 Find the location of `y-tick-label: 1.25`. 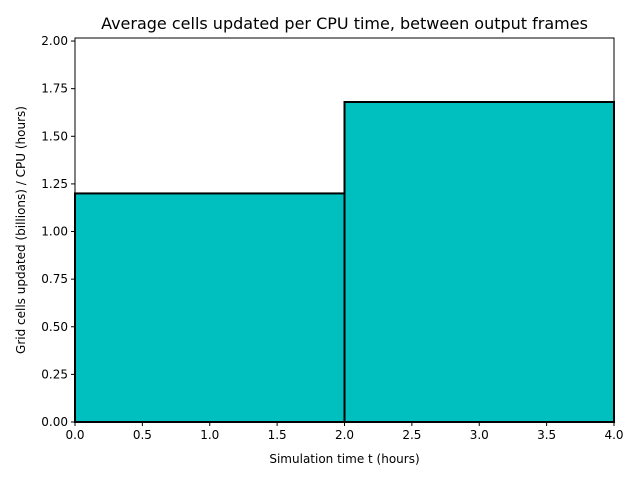

y-tick-label: 1.25 is located at coordinates (54, 184).